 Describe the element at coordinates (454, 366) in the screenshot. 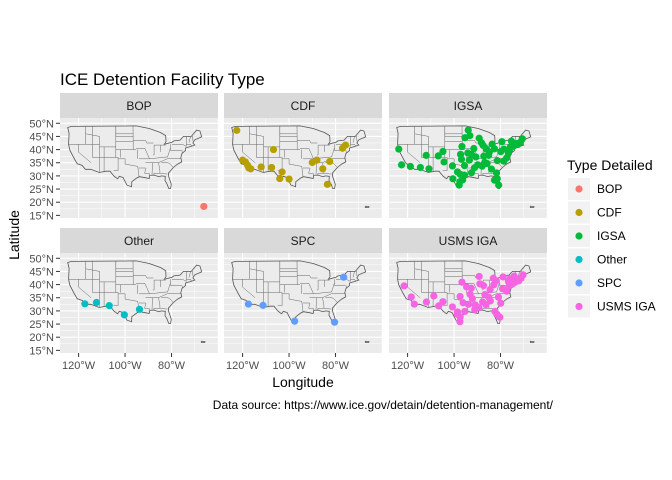

I see `x-tick-label: 100°W` at that location.